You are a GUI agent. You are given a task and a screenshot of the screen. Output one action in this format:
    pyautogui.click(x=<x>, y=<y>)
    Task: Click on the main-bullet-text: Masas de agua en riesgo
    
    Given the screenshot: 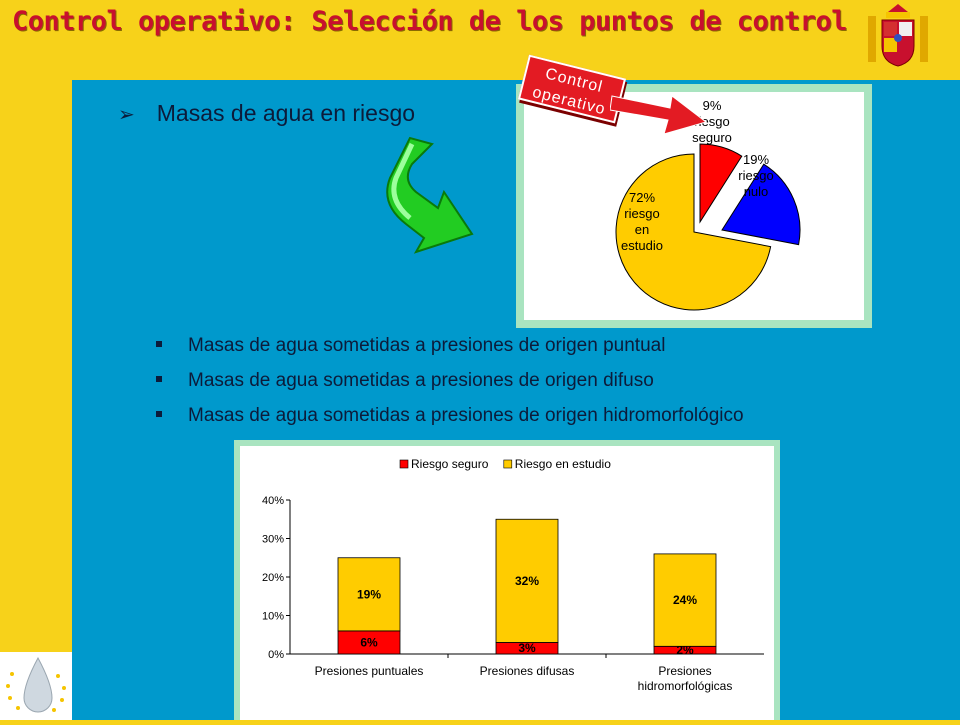 What is the action you would take?
    pyautogui.click(x=286, y=113)
    